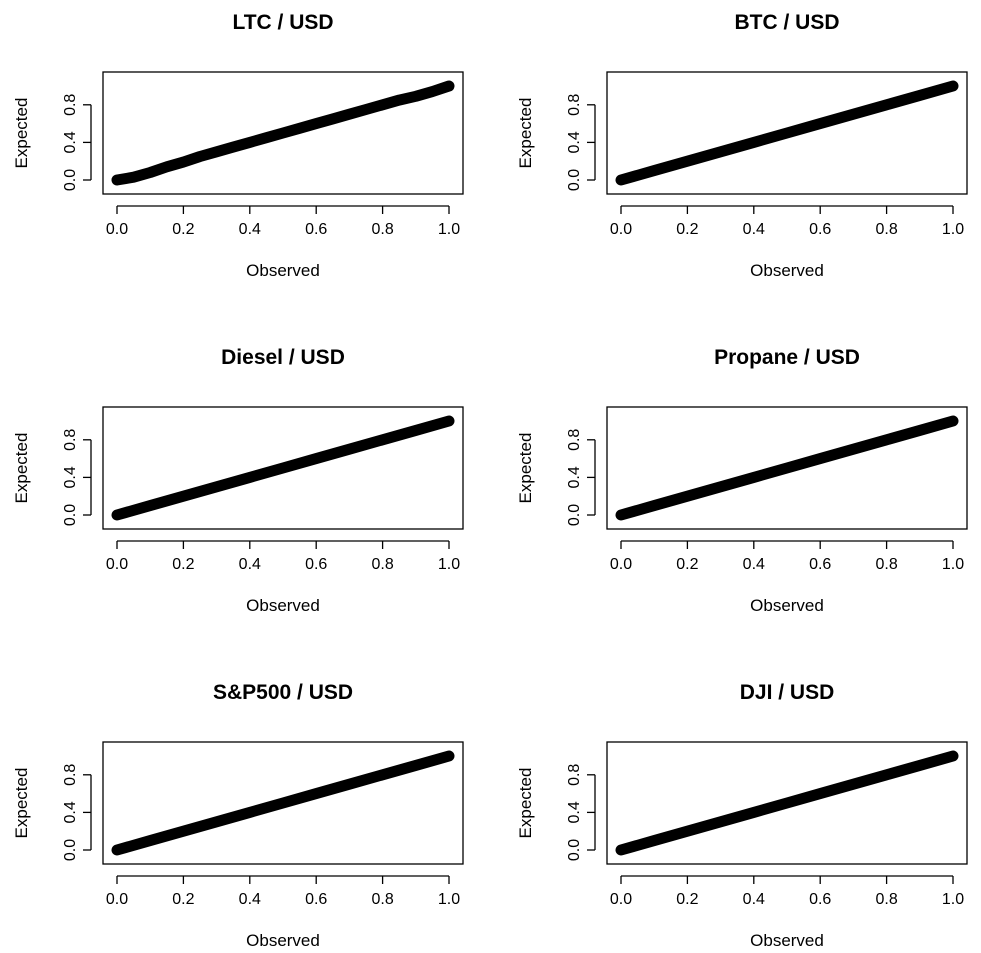 The height and width of the screenshot is (953, 981). I want to click on chart-1-x-tick-label: 0.8, so click(382, 229).